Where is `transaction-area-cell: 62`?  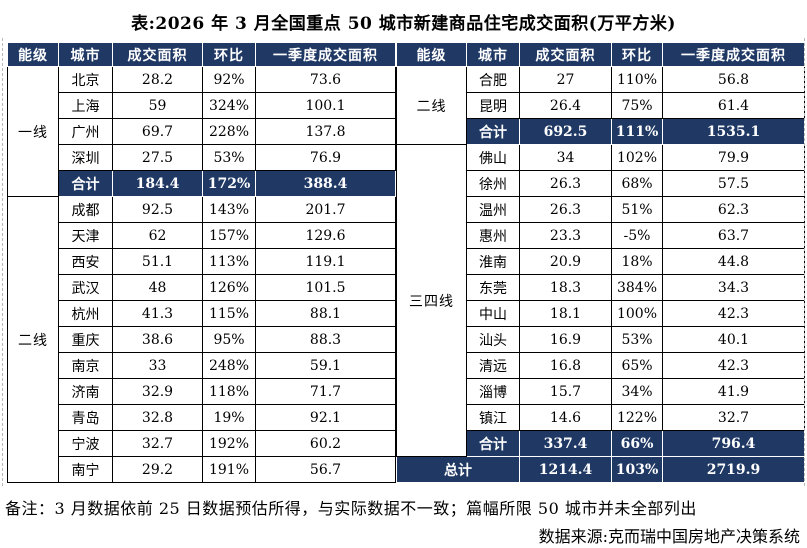 transaction-area-cell: 62 is located at coordinates (157, 235).